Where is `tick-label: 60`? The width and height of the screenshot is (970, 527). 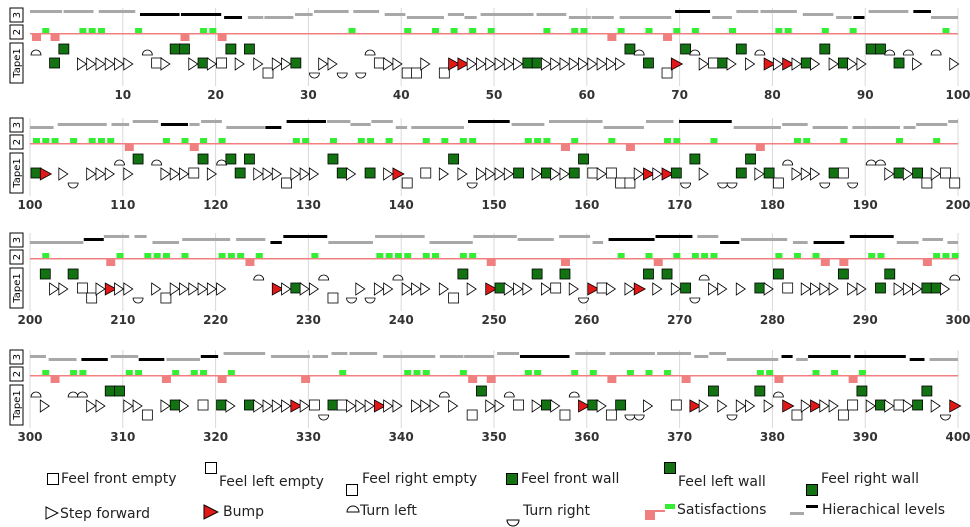
tick-label: 60 is located at coordinates (586, 95).